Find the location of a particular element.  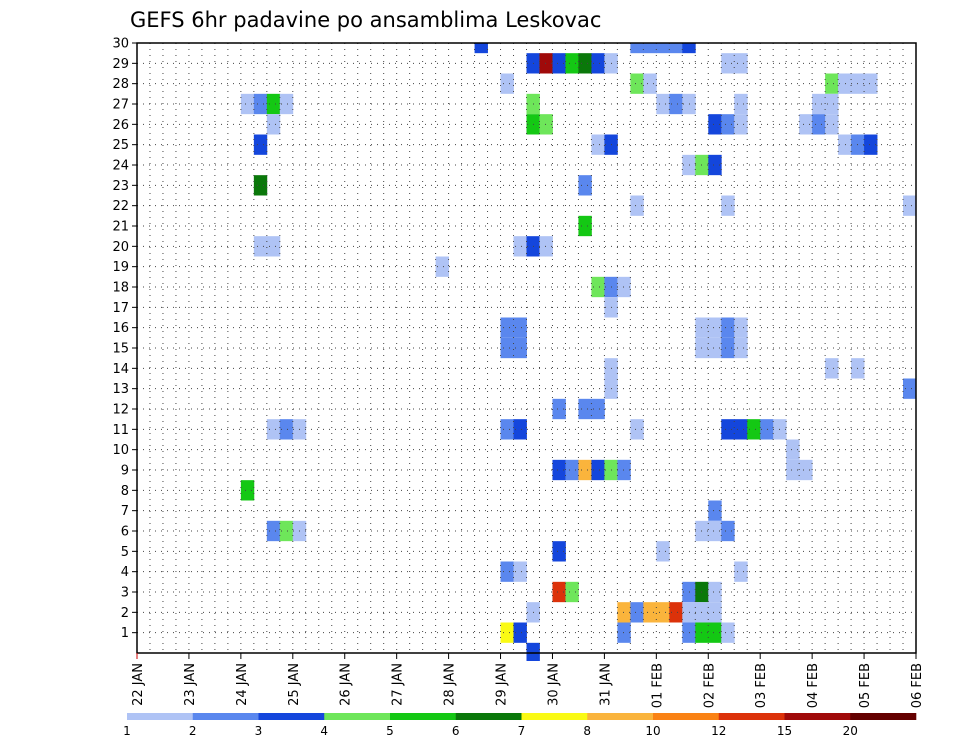

colorbar: 1 2 3 4 5 6 7 8 10 12 15 20 is located at coordinates (520, 725).